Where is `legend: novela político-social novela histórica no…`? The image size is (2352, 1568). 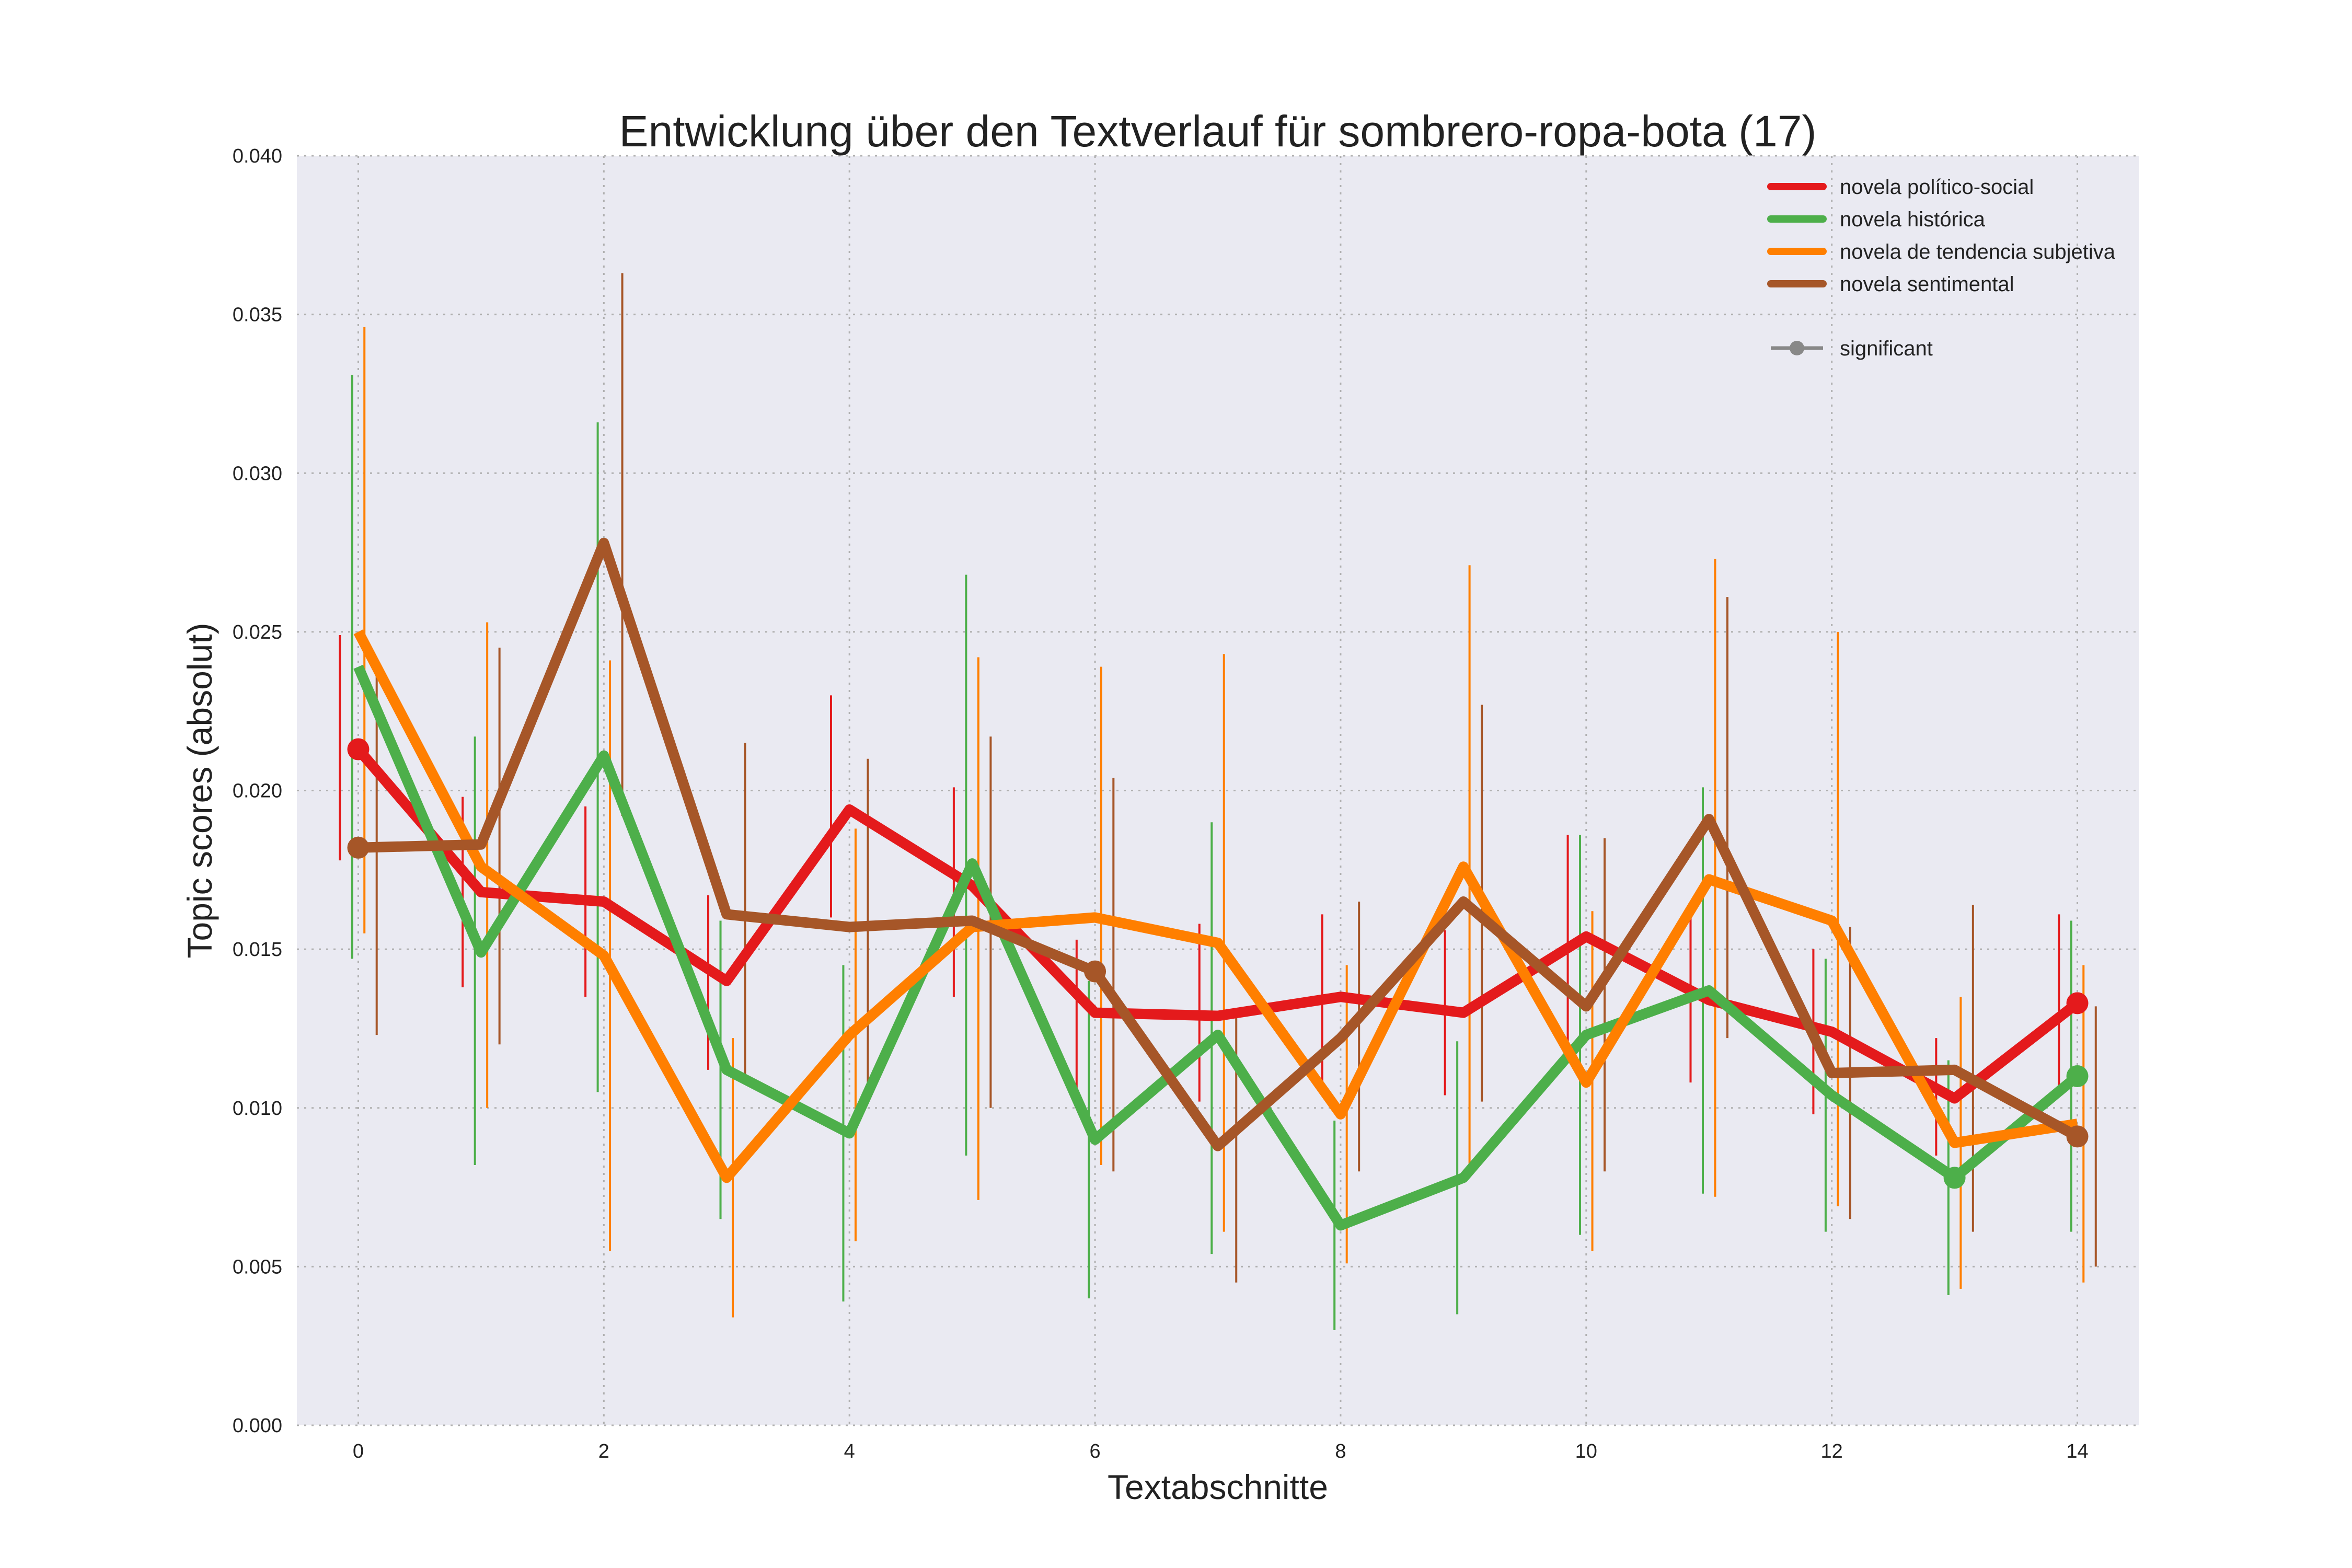
legend: novela político-social novela histórica no… is located at coordinates (1941, 268).